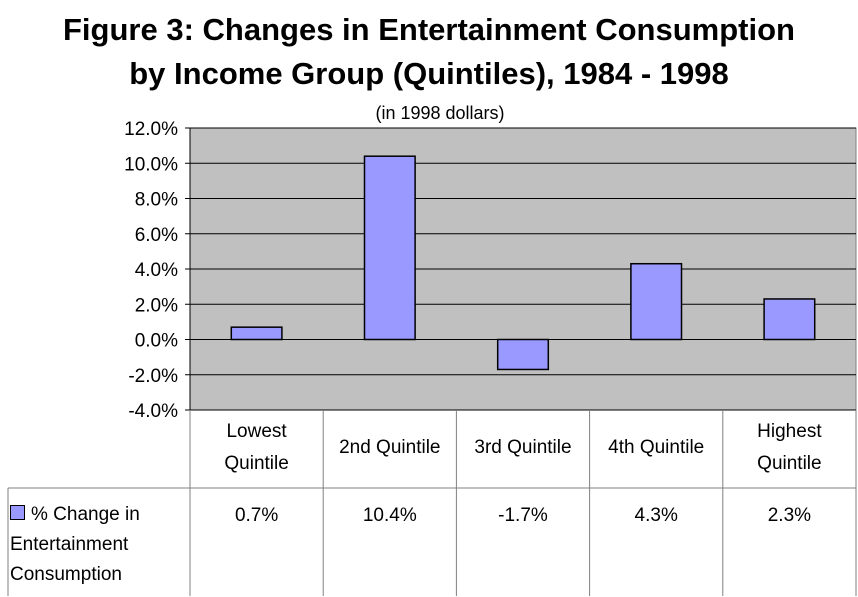 Image resolution: width=858 pixels, height=597 pixels. Describe the element at coordinates (156, 341) in the screenshot. I see `y-tick-label: 0.0%` at that location.